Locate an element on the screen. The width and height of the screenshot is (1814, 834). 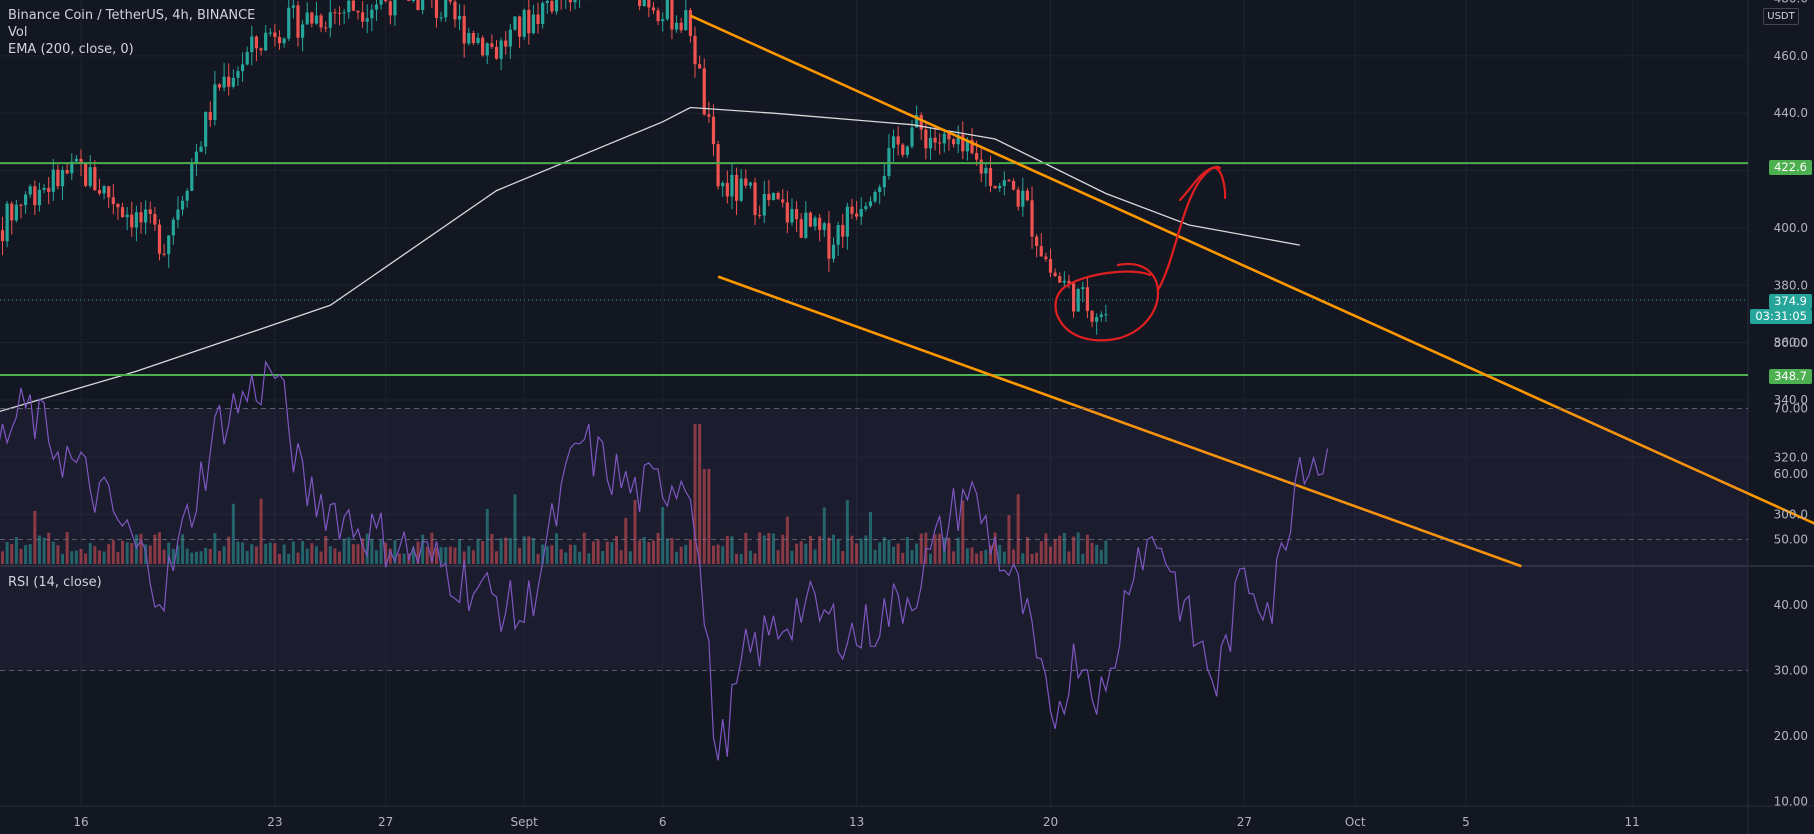
rsi-tick-label: 80.00 is located at coordinates (1791, 343).